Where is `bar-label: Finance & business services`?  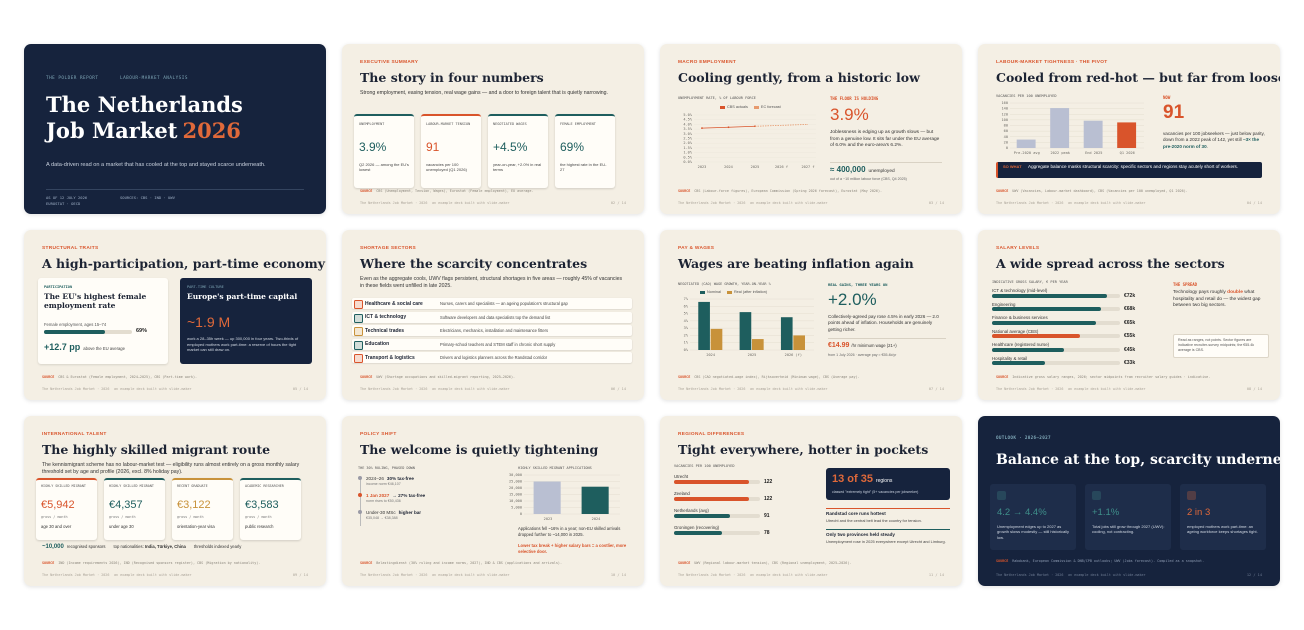
bar-label: Finance & business services is located at coordinates (1020, 317).